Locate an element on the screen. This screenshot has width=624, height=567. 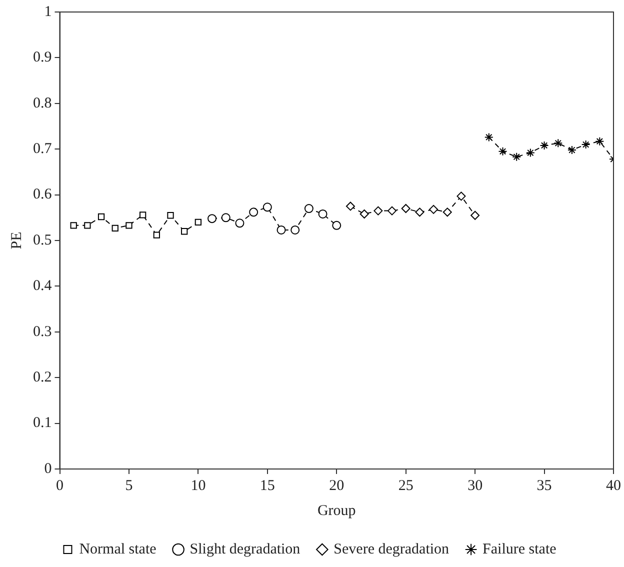
y-tick-label: 0 is located at coordinates (48, 468).